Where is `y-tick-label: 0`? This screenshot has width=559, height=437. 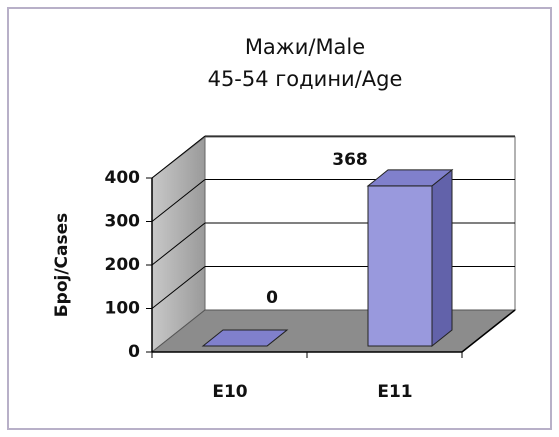 y-tick-label: 0 is located at coordinates (134, 352).